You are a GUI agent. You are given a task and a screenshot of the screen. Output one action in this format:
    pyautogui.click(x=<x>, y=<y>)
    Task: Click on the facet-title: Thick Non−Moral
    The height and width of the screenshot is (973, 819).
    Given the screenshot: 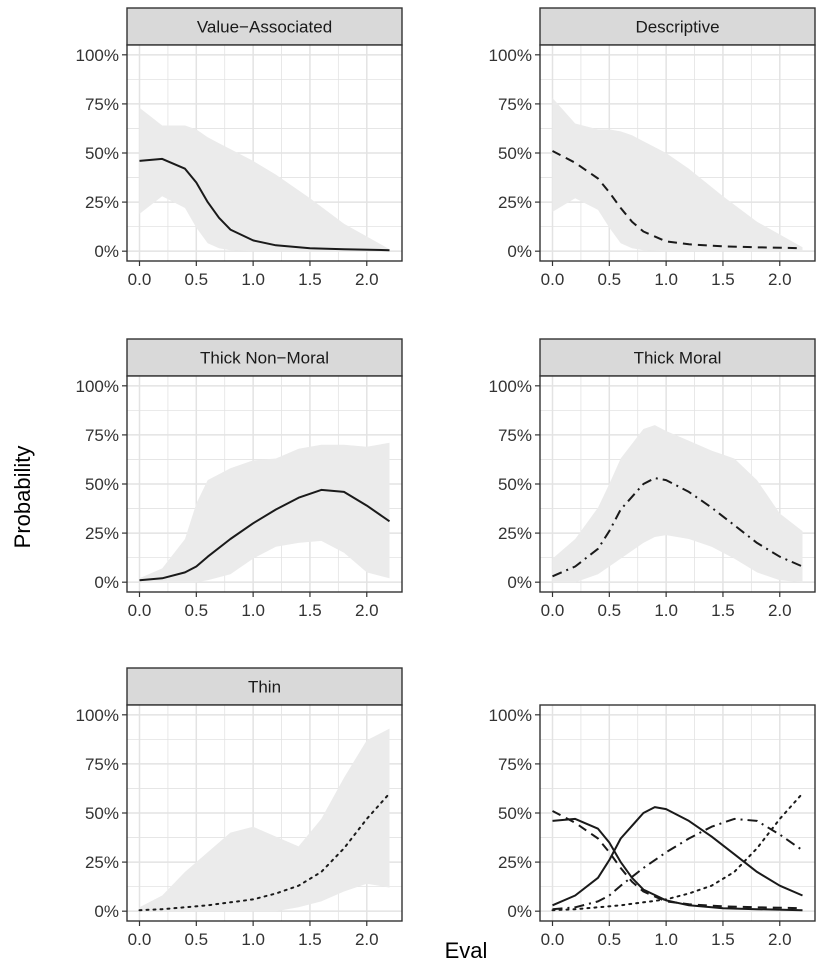 What is the action you would take?
    pyautogui.click(x=264, y=358)
    